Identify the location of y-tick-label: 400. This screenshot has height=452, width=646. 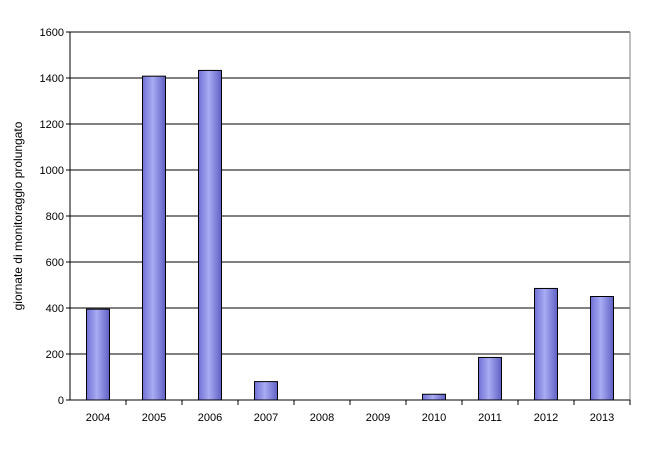
(55, 309).